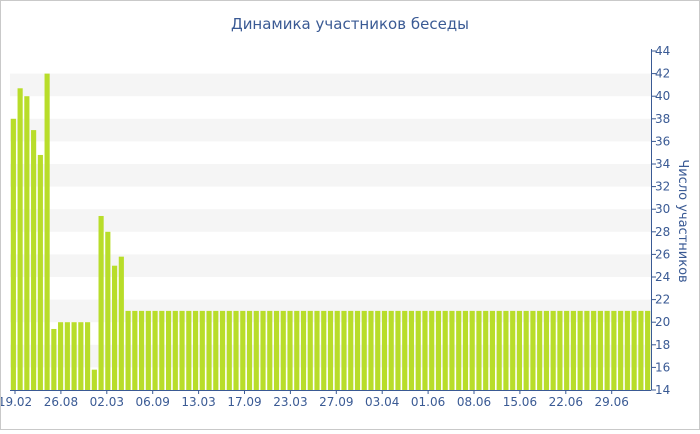 This screenshot has width=700, height=434. I want to click on x-tick-label: 22.06, so click(566, 402).